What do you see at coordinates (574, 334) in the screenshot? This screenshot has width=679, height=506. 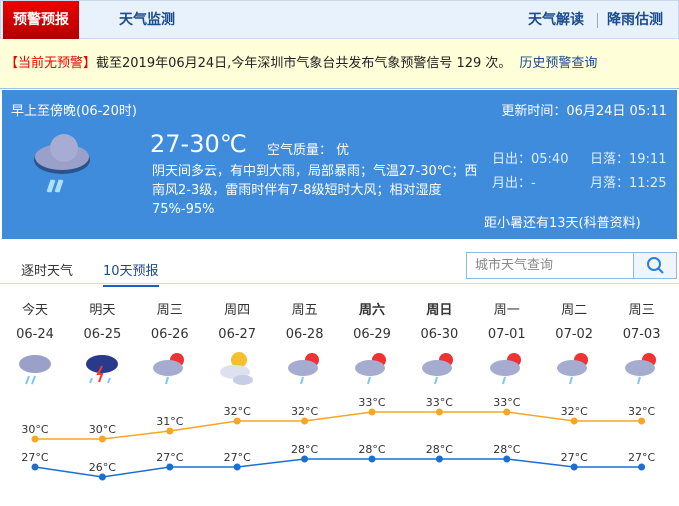 I see `forecast-date: 07-02` at bounding box center [574, 334].